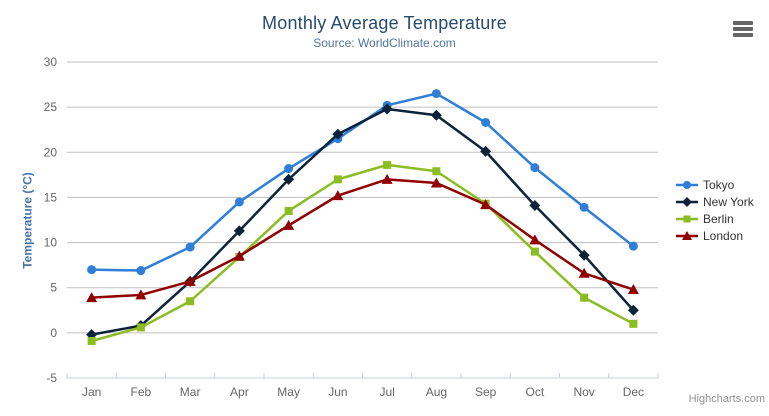 Image resolution: width=769 pixels, height=416 pixels. Describe the element at coordinates (386, 392) in the screenshot. I see `x-tick-label: Jul` at that location.